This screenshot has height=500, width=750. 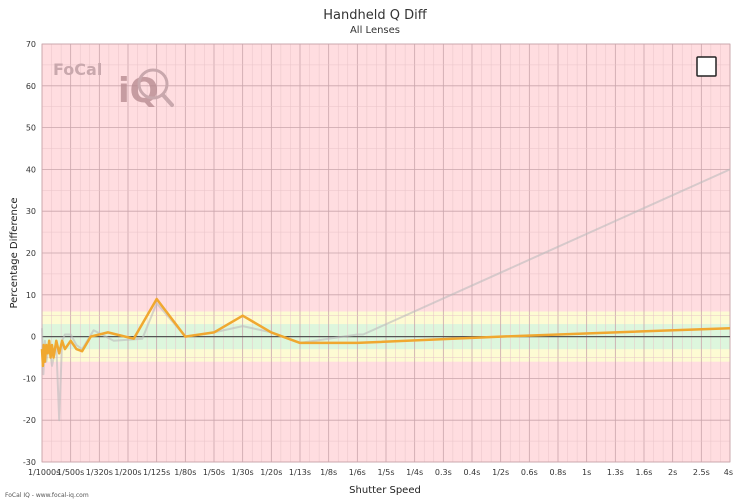 What do you see at coordinates (672, 472) in the screenshot?
I see `x-tick-label: 2s` at bounding box center [672, 472].